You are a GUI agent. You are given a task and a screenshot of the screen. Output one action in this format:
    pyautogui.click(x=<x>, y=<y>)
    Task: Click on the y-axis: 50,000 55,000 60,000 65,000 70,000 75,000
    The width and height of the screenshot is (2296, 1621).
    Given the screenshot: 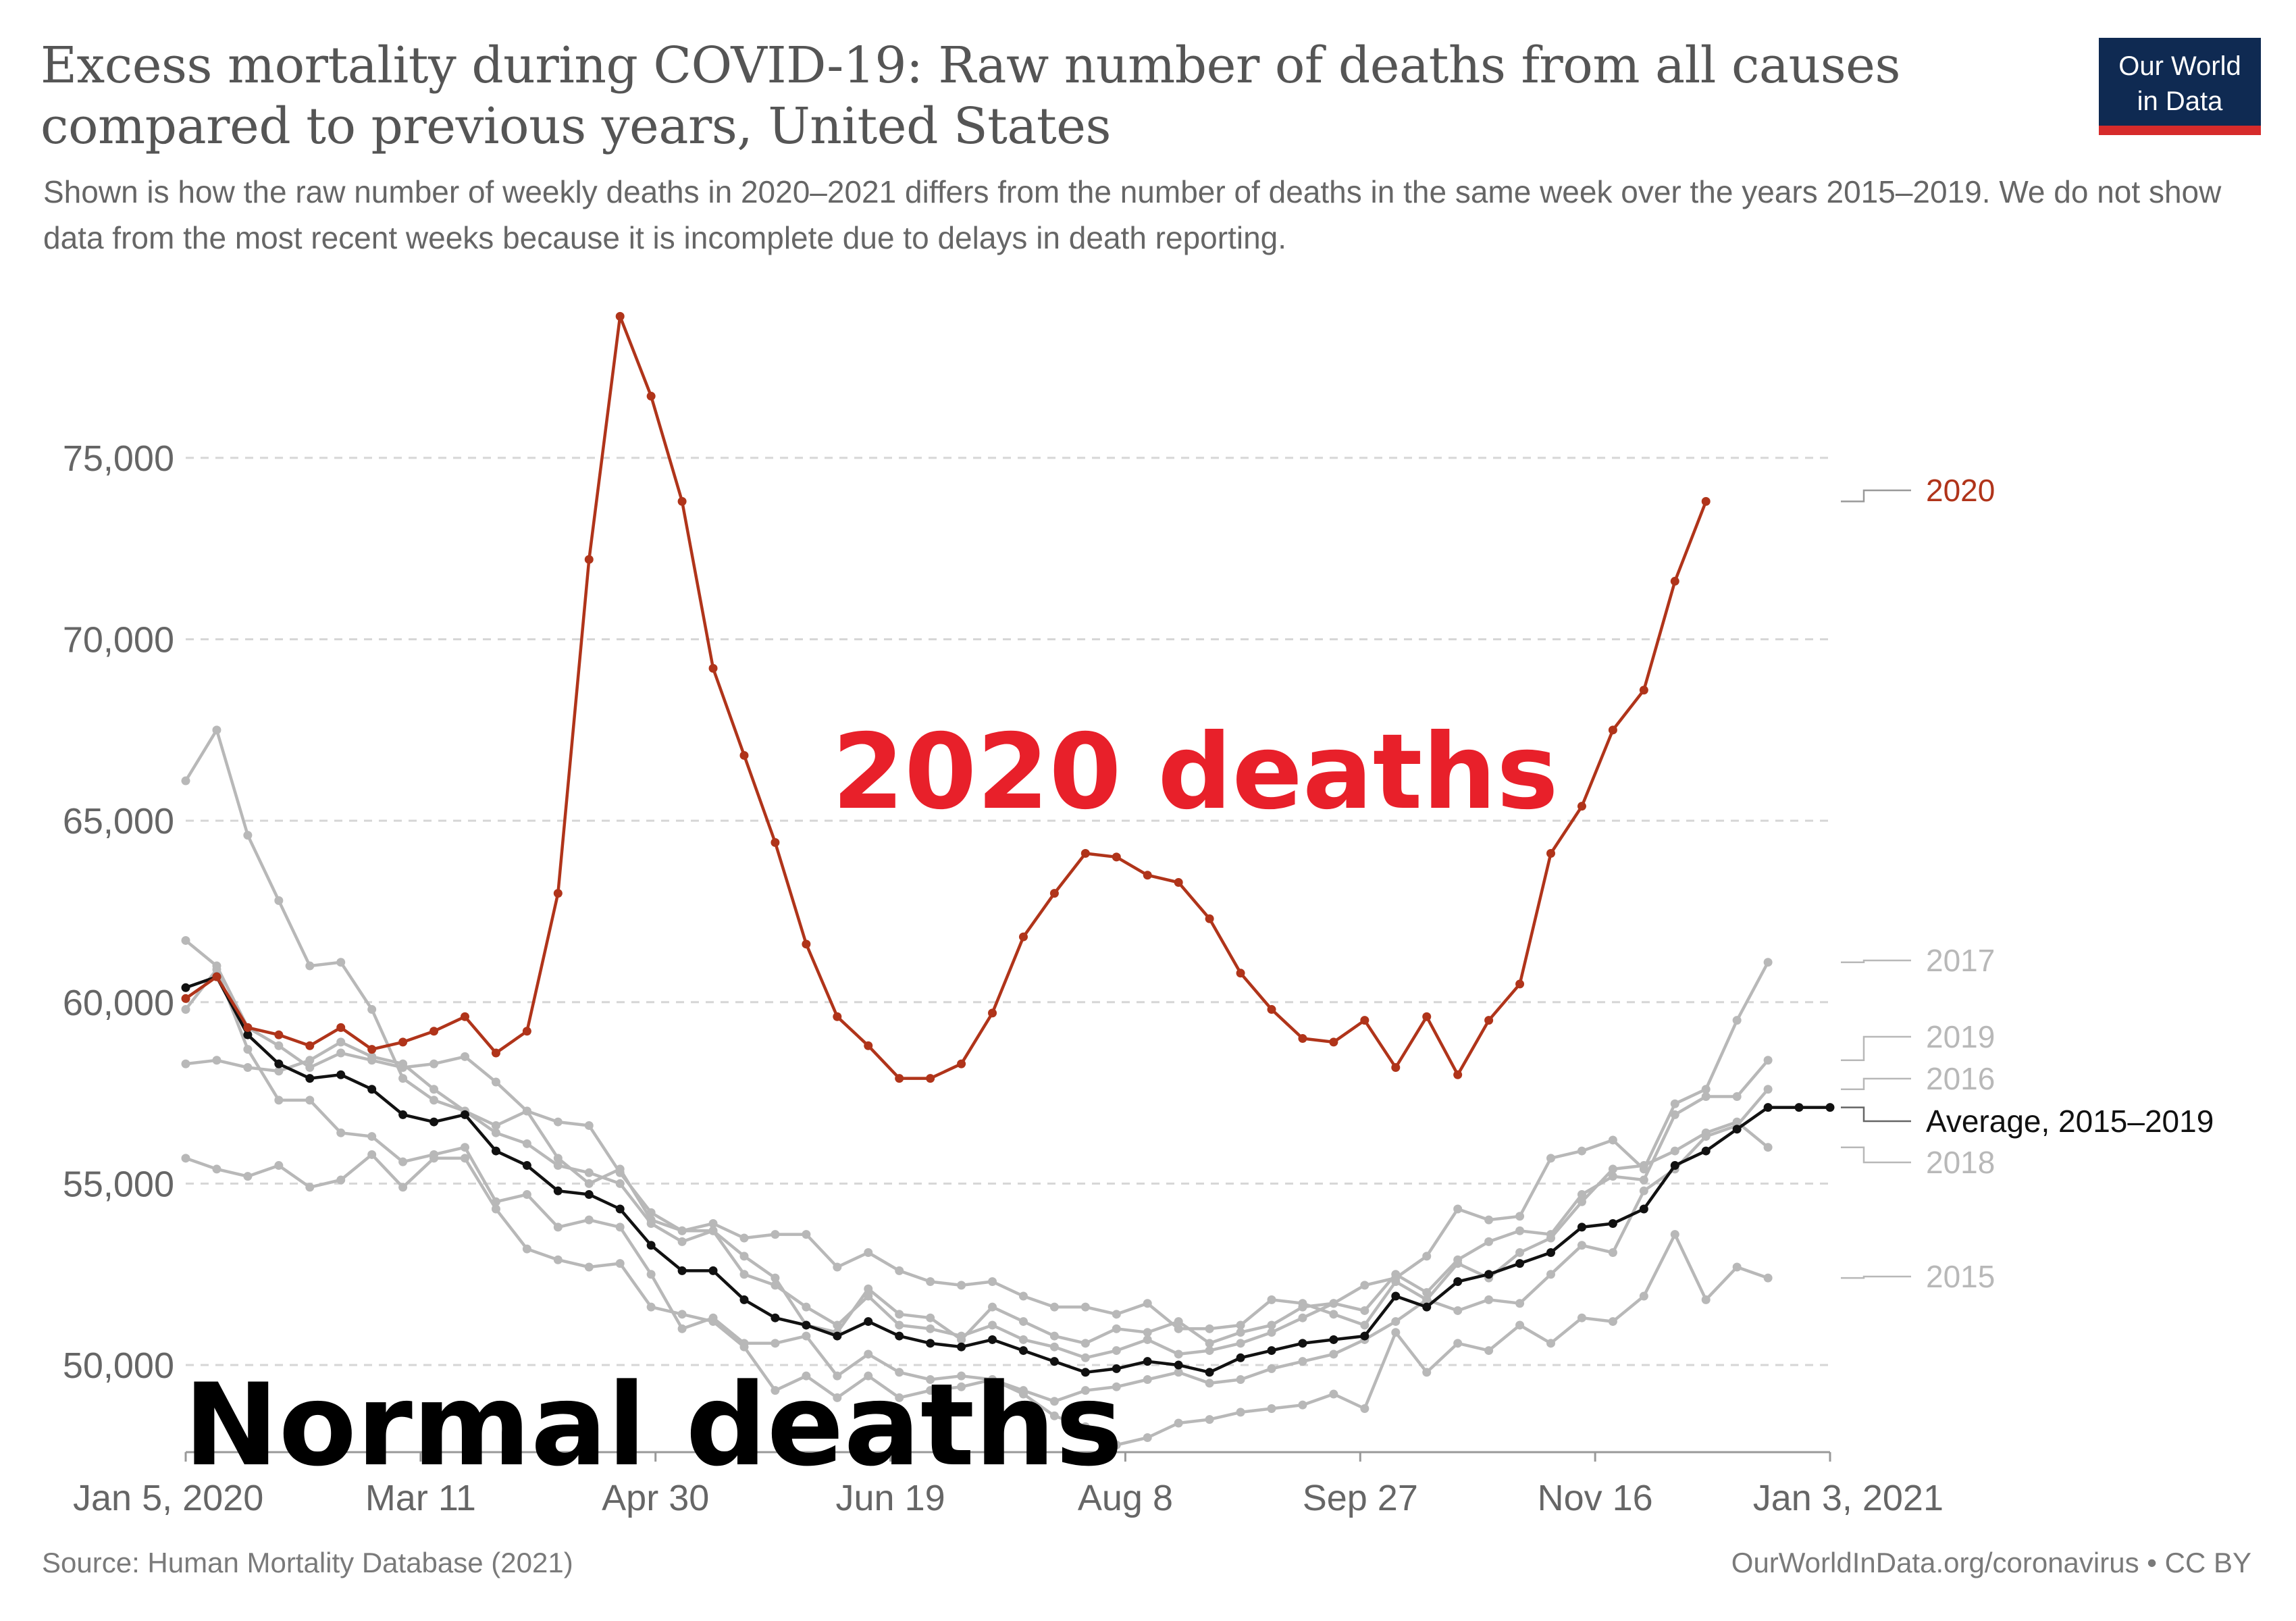 What is the action you would take?
    pyautogui.click(x=118, y=912)
    